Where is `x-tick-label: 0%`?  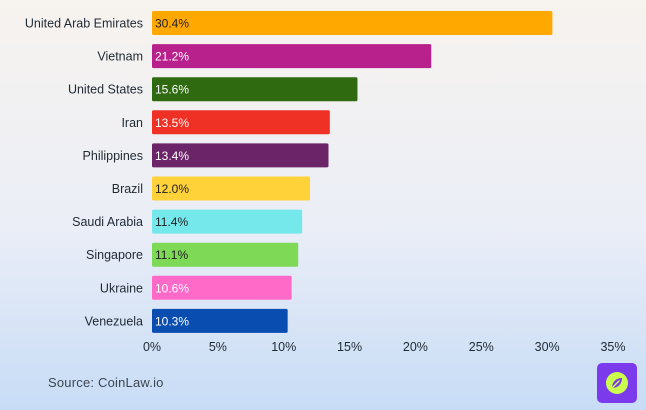
x-tick-label: 0% is located at coordinates (152, 347).